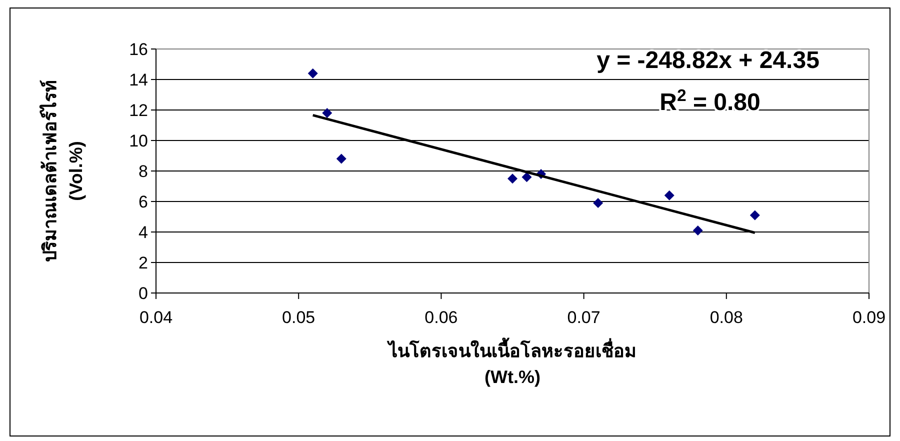  What do you see at coordinates (726, 317) in the screenshot?
I see `x-tick-label: 0.08` at bounding box center [726, 317].